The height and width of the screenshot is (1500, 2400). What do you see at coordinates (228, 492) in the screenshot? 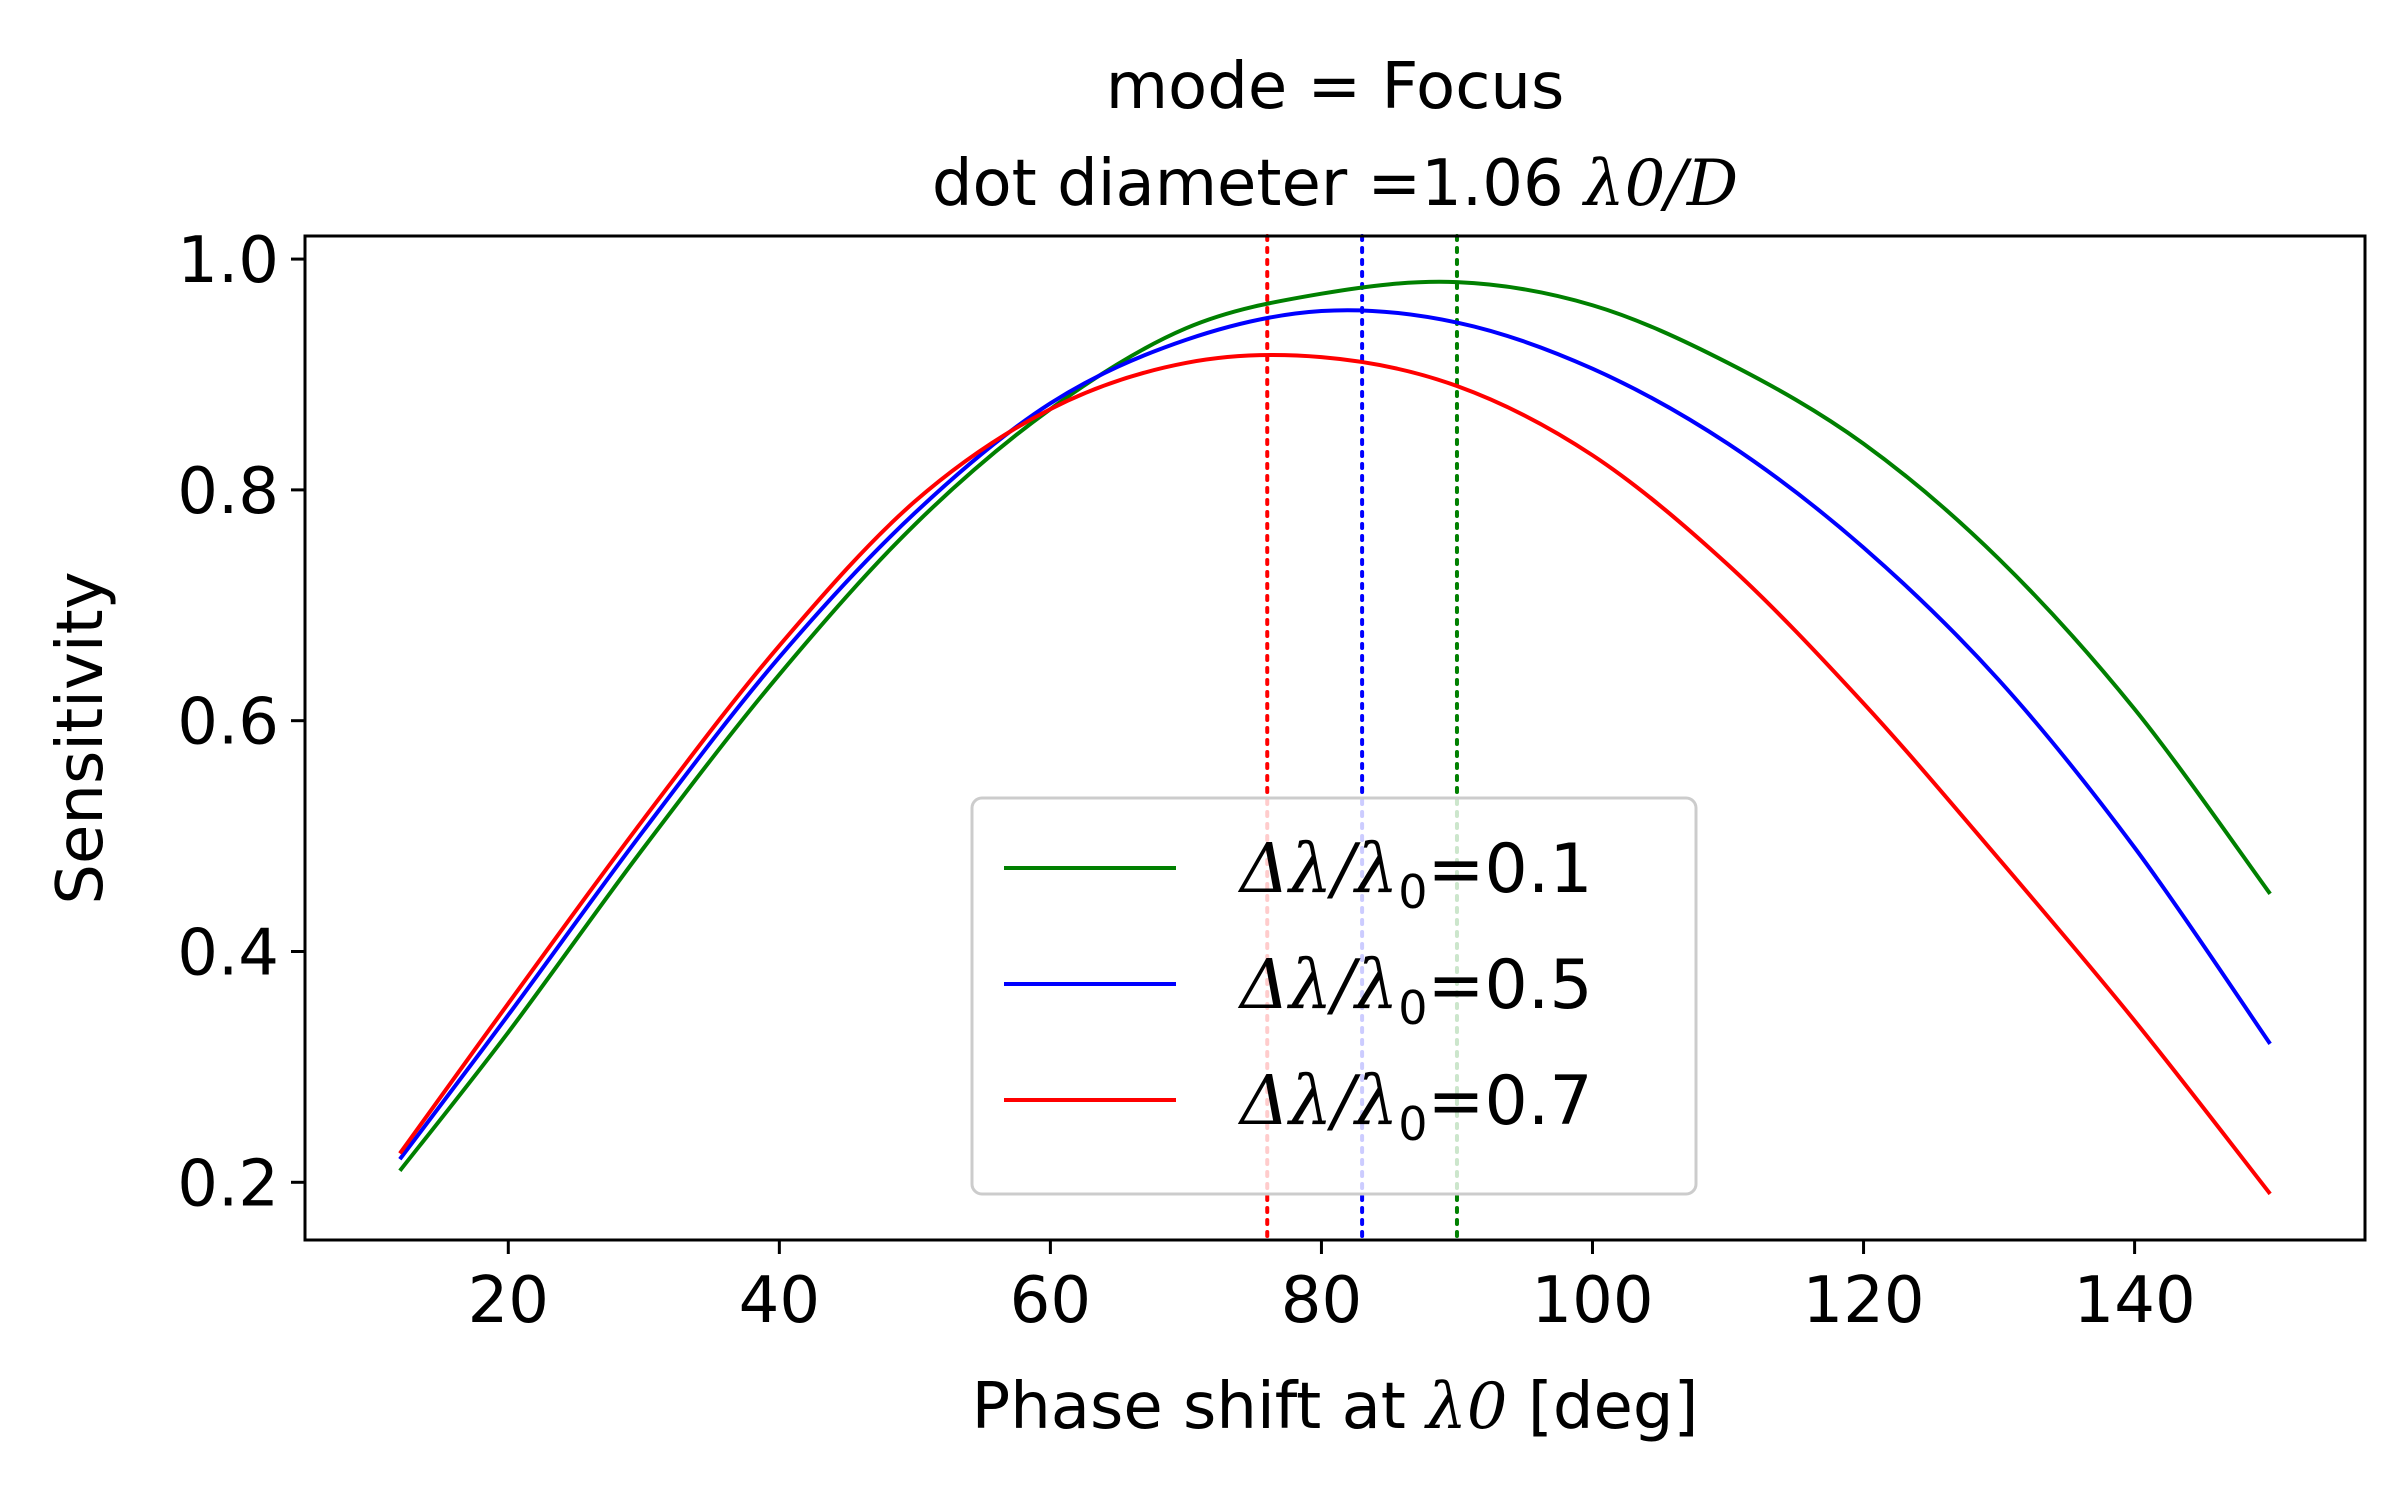
I see `y-tick-label-3: 0.8` at bounding box center [228, 492].